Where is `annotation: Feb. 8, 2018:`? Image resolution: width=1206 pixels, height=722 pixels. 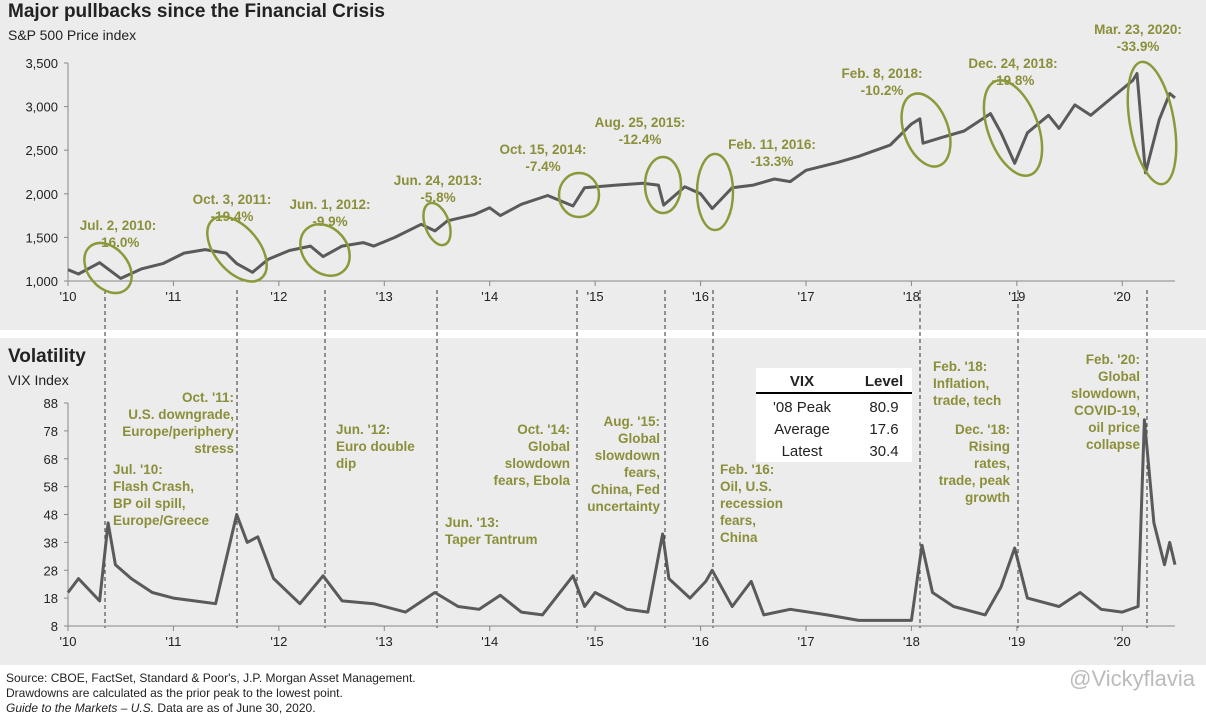
annotation: Feb. 8, 2018: is located at coordinates (881, 73).